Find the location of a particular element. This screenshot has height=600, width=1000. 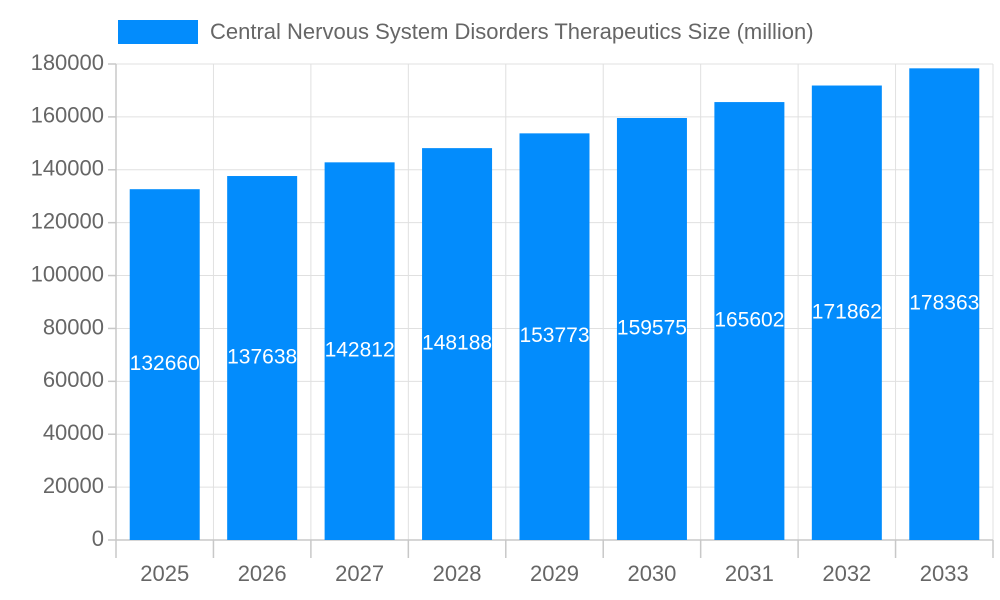

value-label: 132660 is located at coordinates (165, 363).